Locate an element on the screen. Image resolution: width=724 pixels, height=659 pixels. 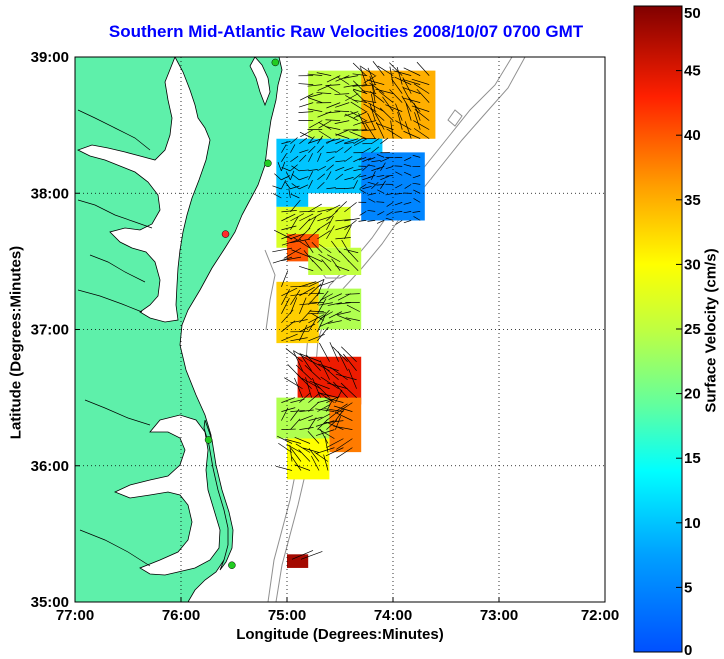
x-tick-label: 72:00 is located at coordinates (600, 615).